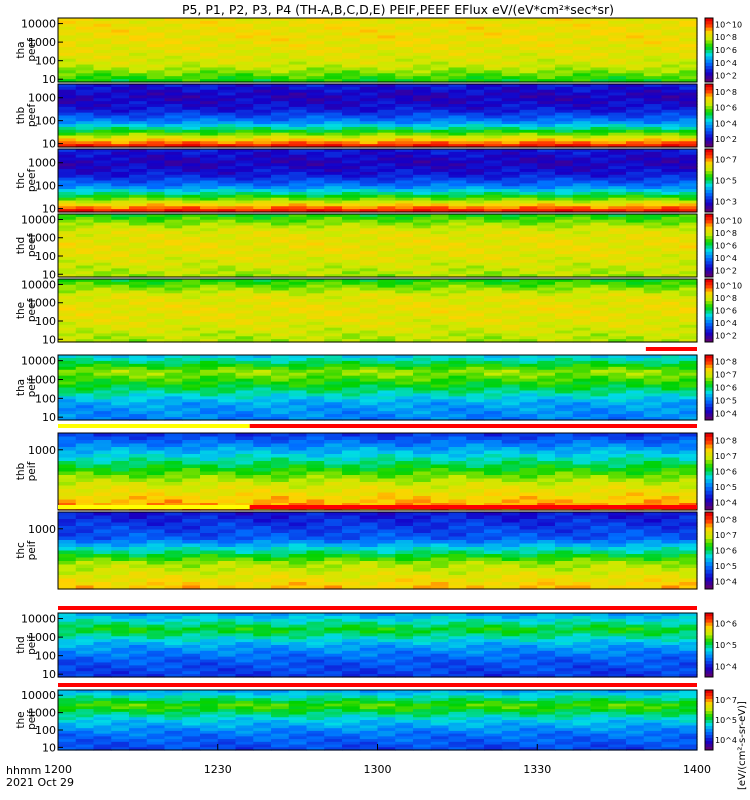  Describe the element at coordinates (709, 222) in the screenshot. I see `colorbar-step` at that location.